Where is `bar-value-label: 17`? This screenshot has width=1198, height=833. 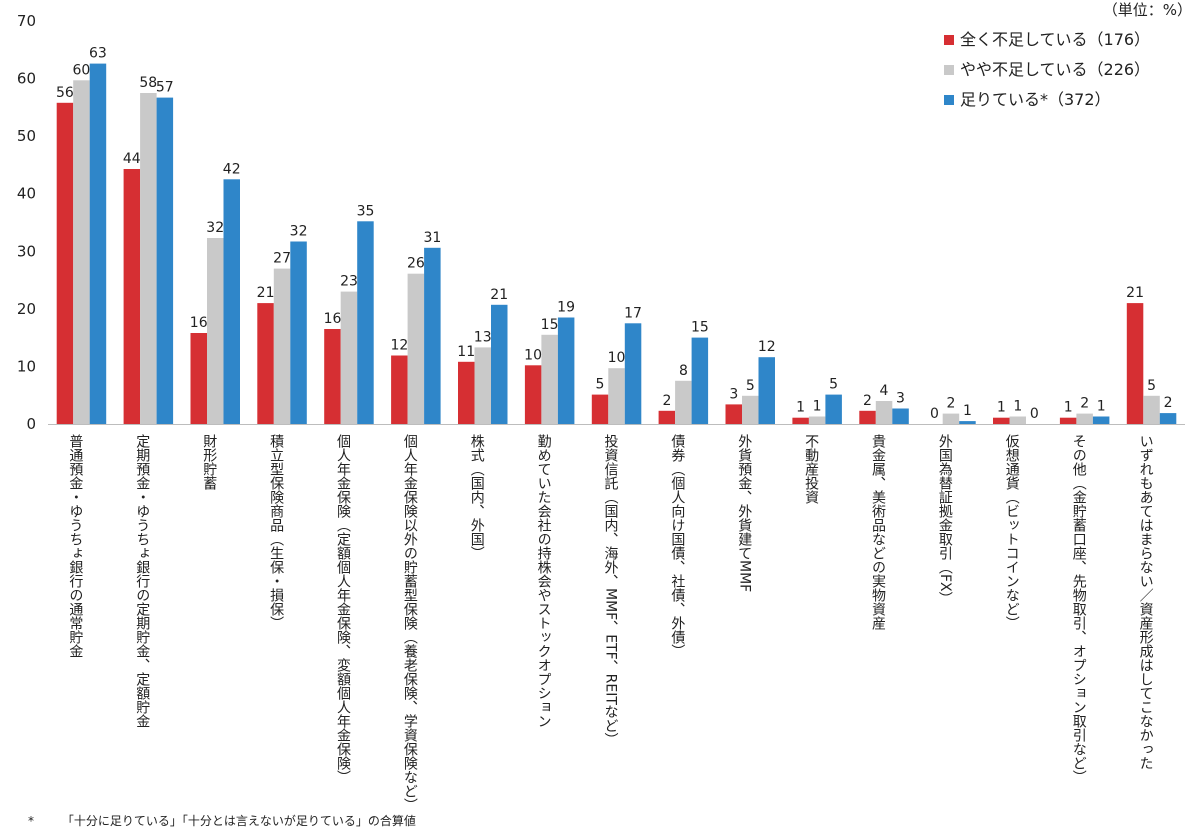
bar-value-label: 17 is located at coordinates (633, 313).